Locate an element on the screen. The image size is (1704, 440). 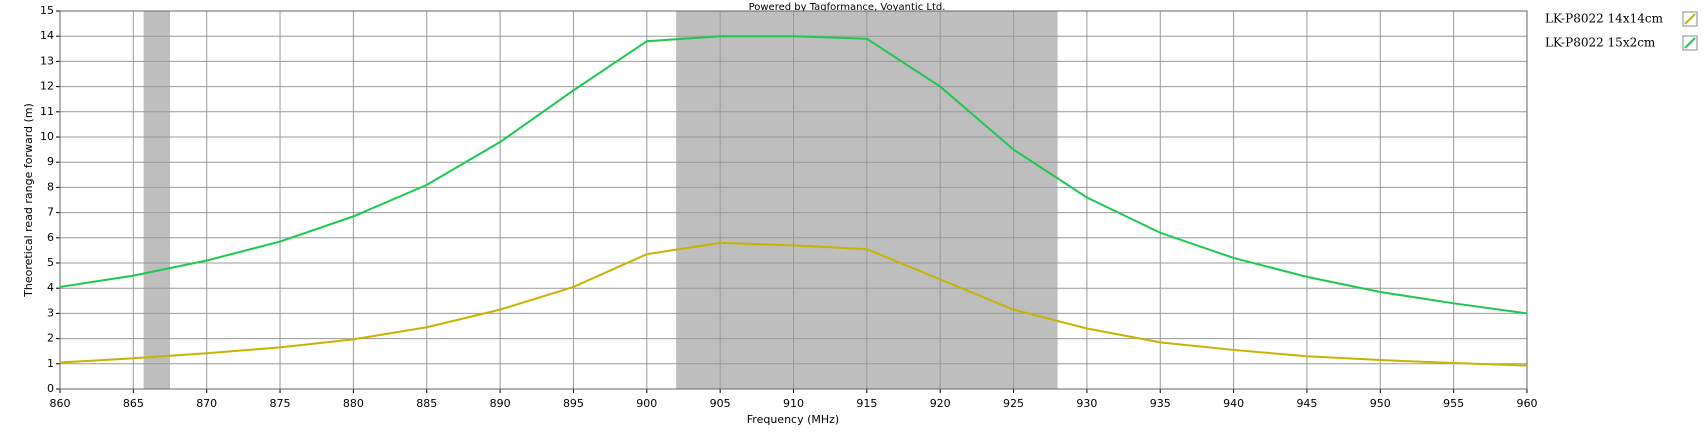
x-tick-label: 905 is located at coordinates (720, 403).